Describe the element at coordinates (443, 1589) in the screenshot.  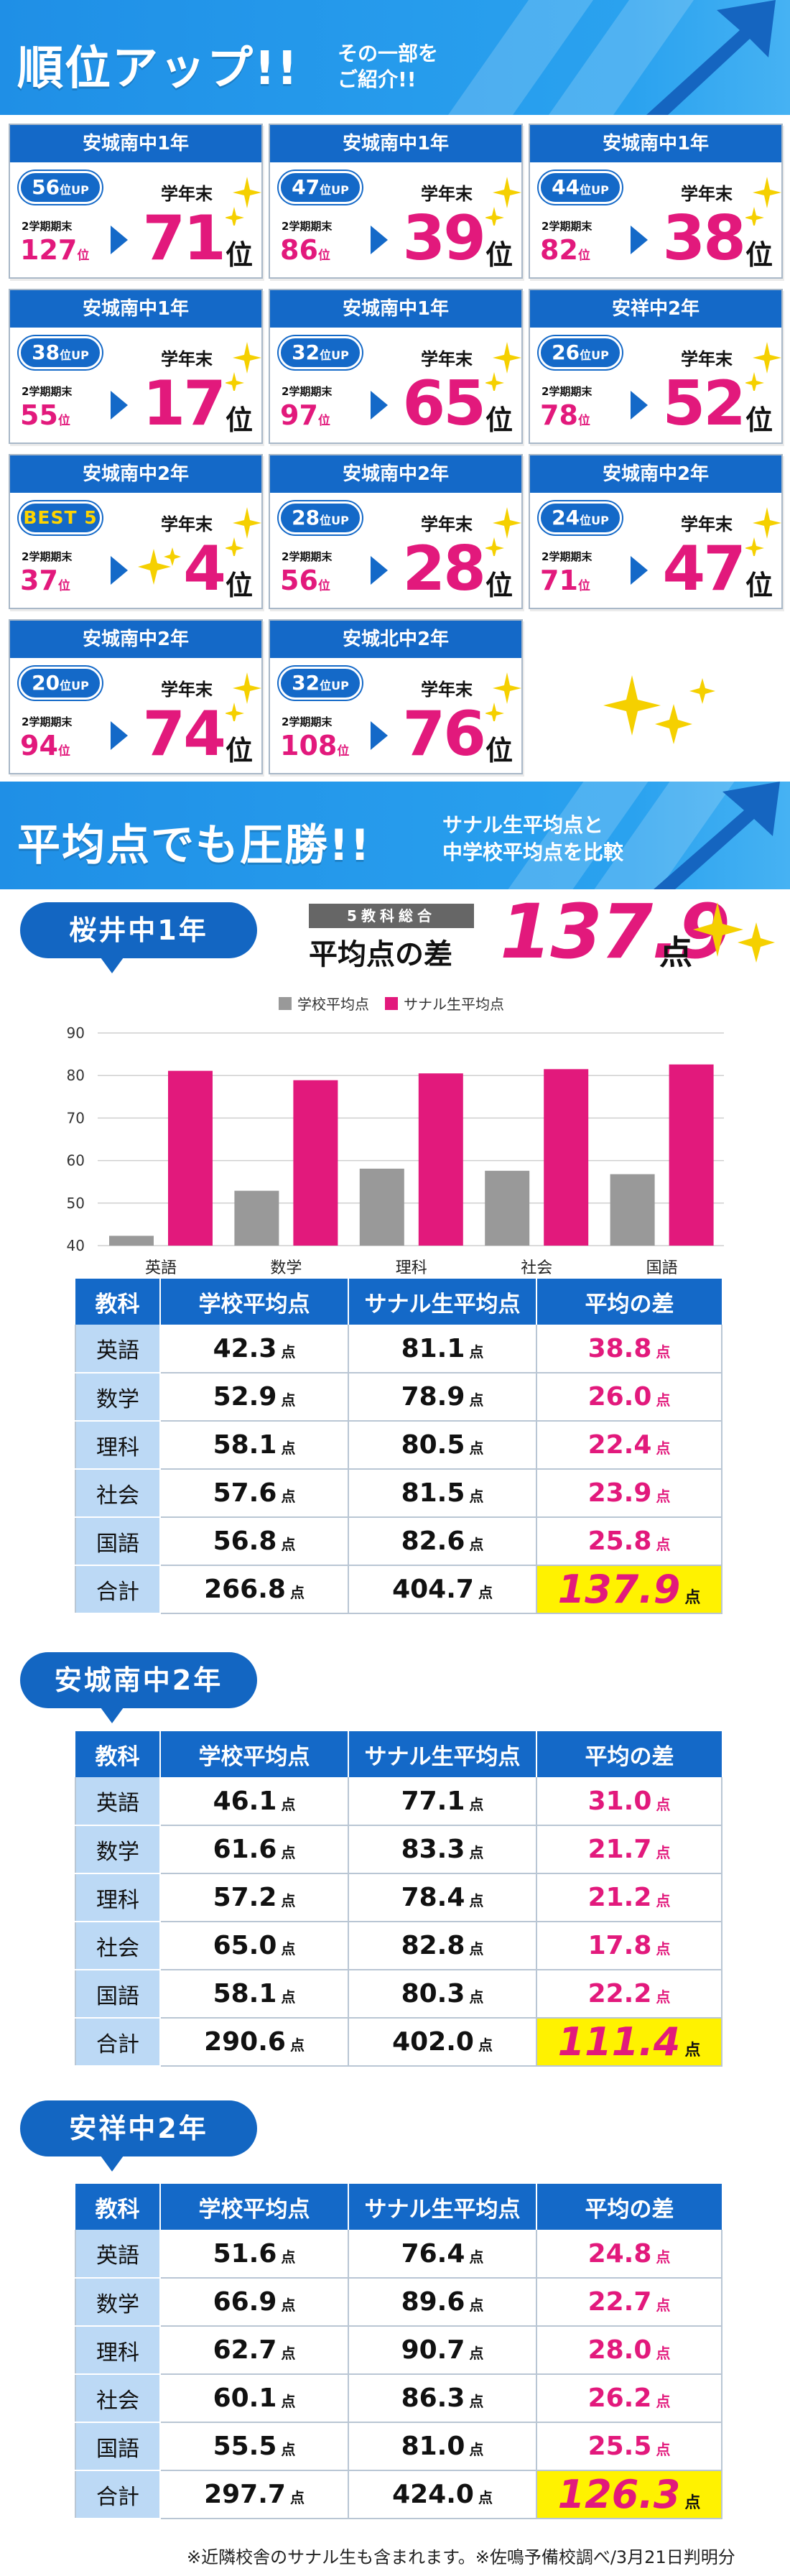
I see `sanaru-avg-cell: 404.7 点` at that location.